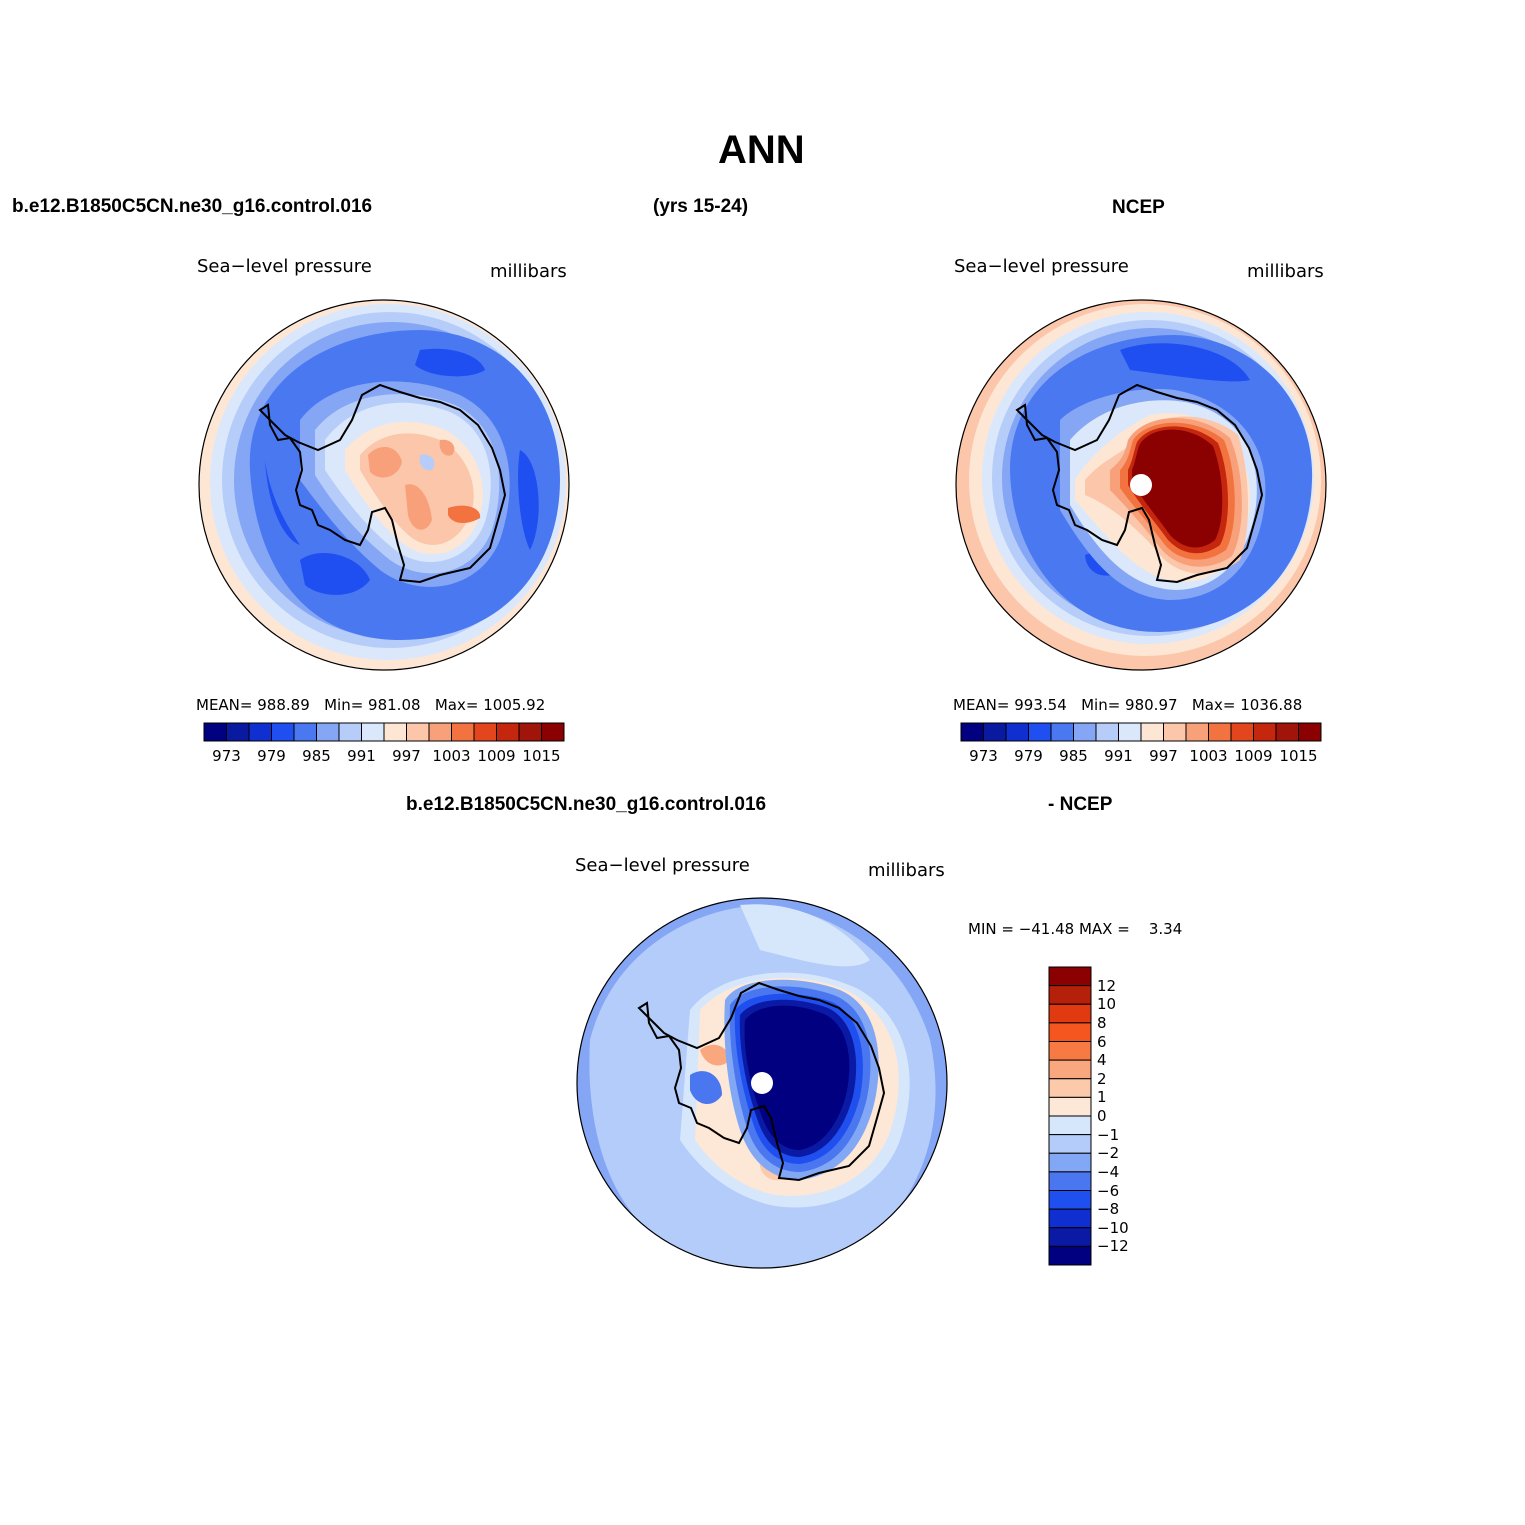 This screenshot has width=1525, height=1525. Describe the element at coordinates (1298, 756) in the screenshot. I see `obs-colorbar-tick-label: 1015` at that location.